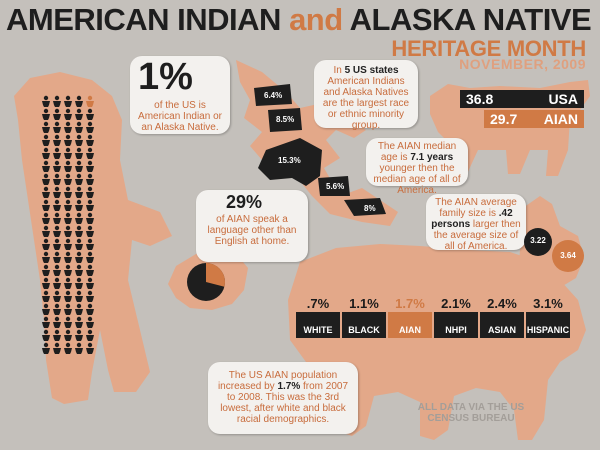 The height and width of the screenshot is (450, 600). I want to click on growth-bar-label: WHITE, so click(318, 330).